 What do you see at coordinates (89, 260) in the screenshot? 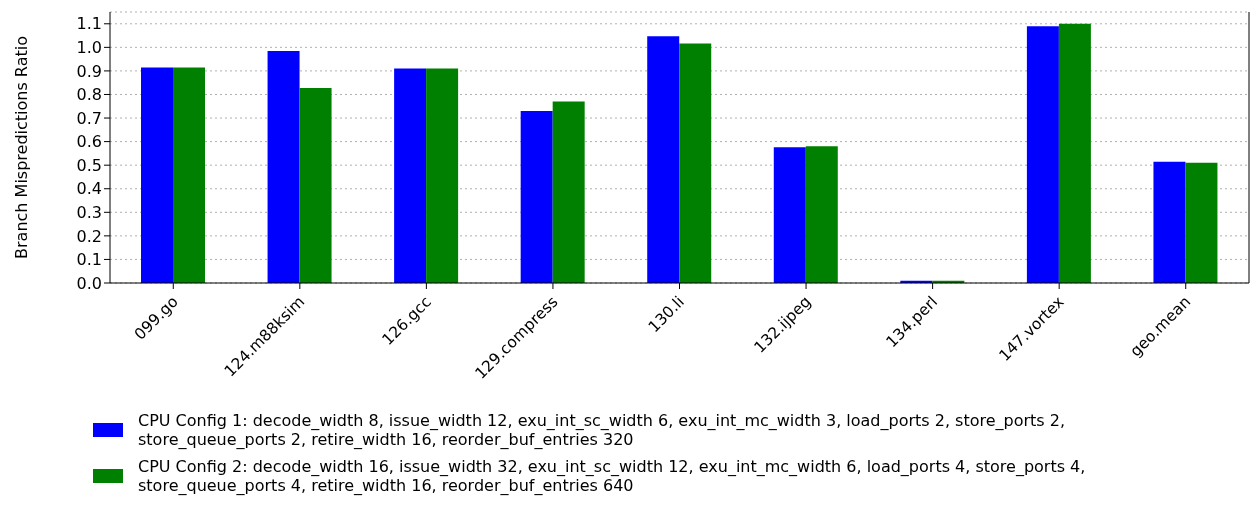
I see `y-tick-label: 0.1` at bounding box center [89, 260].